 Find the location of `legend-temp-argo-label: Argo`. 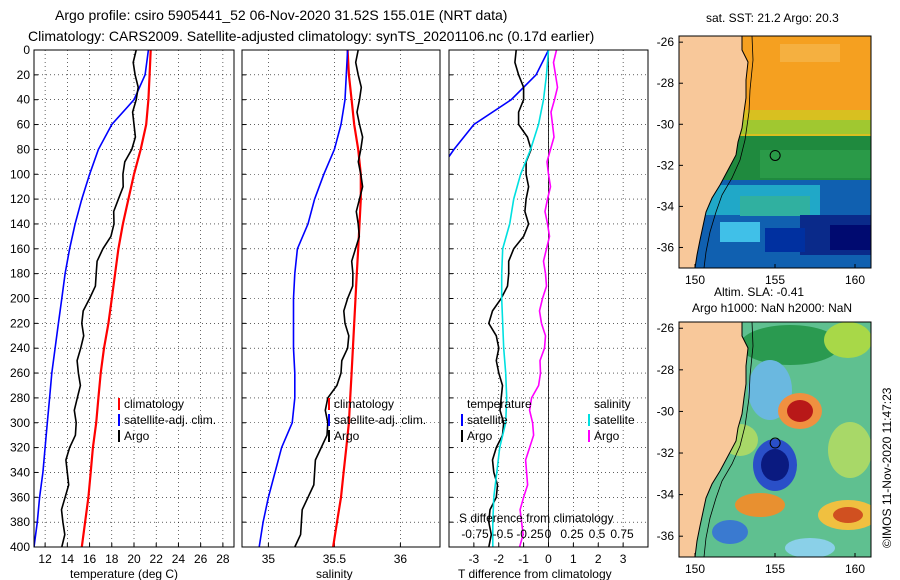

legend-temp-argo-label: Argo is located at coordinates (480, 436).